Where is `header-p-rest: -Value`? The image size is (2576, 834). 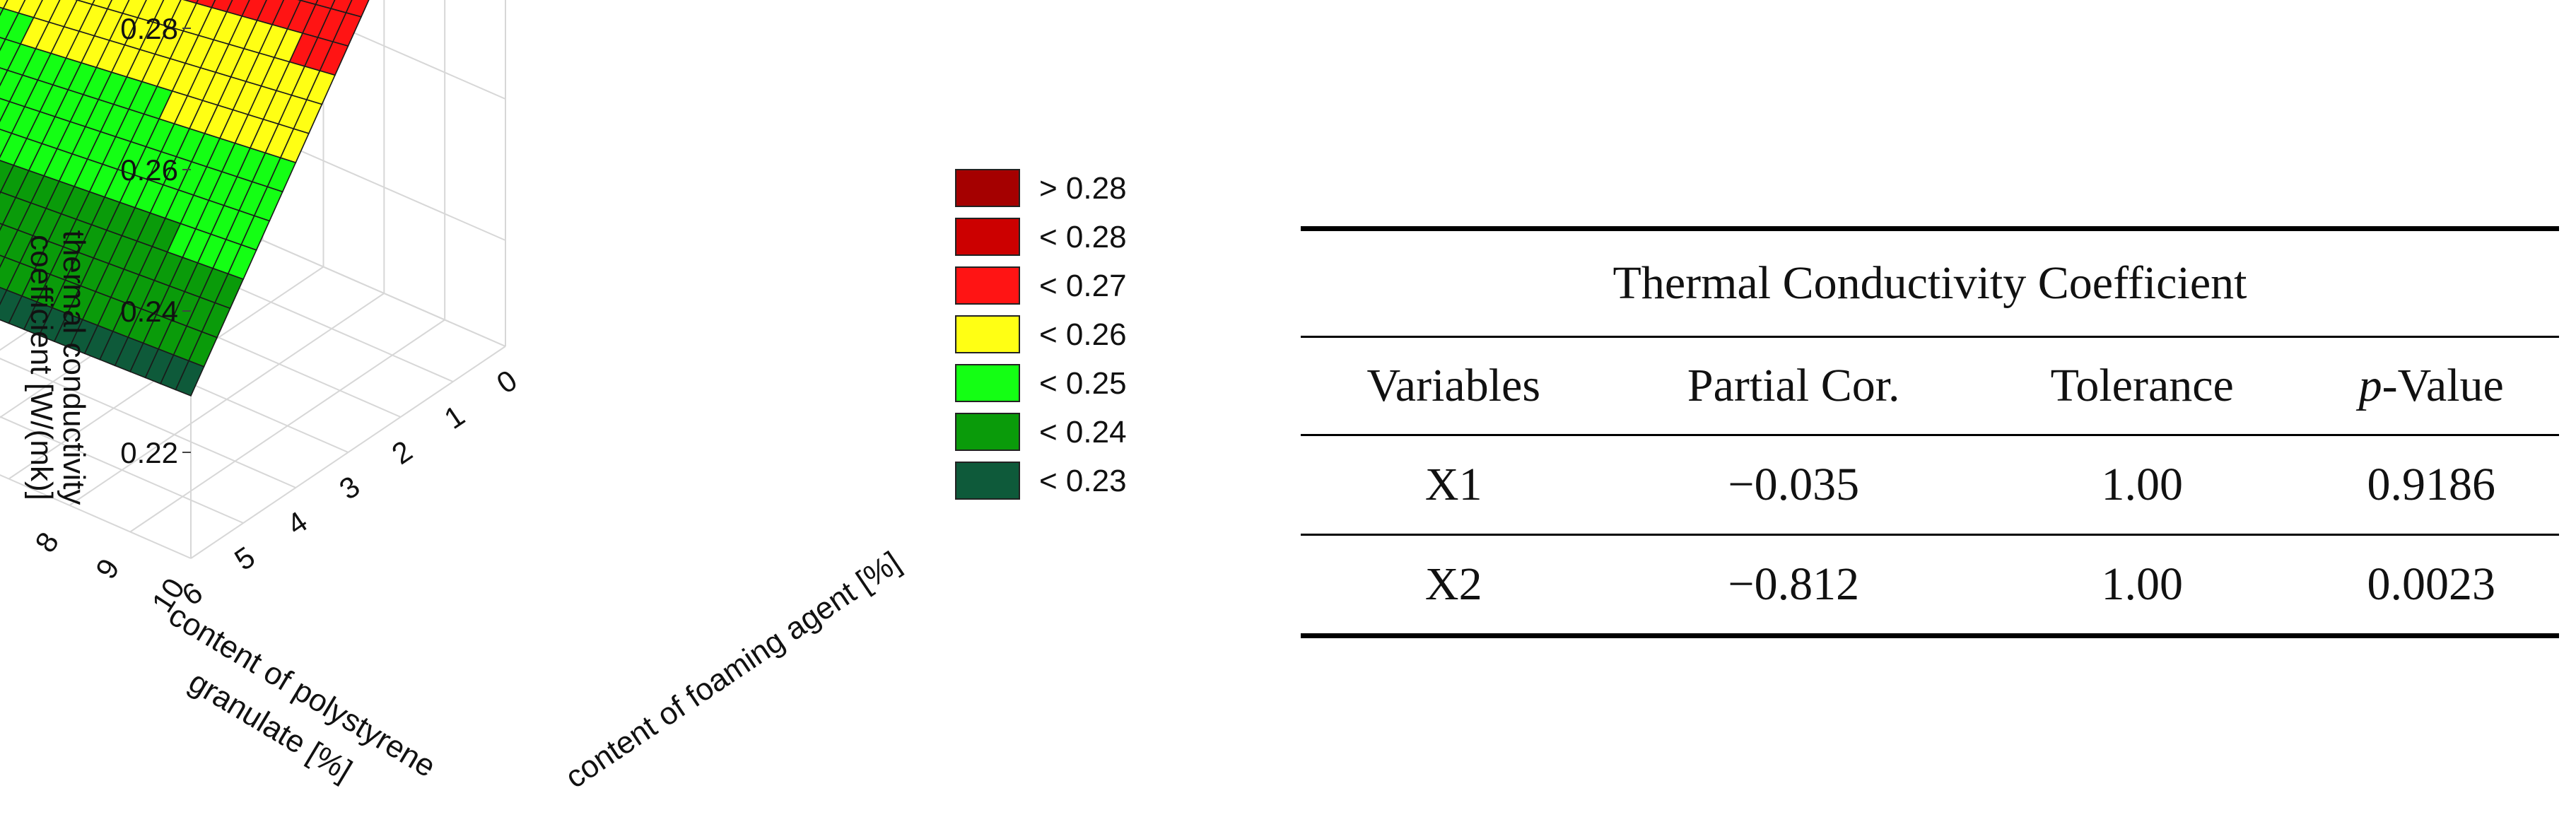 header-p-rest: -Value is located at coordinates (2443, 385).